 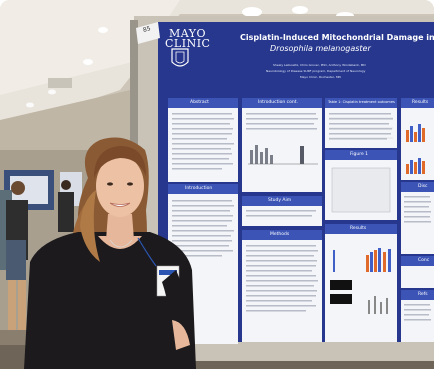 What do you see at coordinates (278, 102) in the screenshot?
I see `section-introduction-cont: Introduction cont.` at bounding box center [278, 102].